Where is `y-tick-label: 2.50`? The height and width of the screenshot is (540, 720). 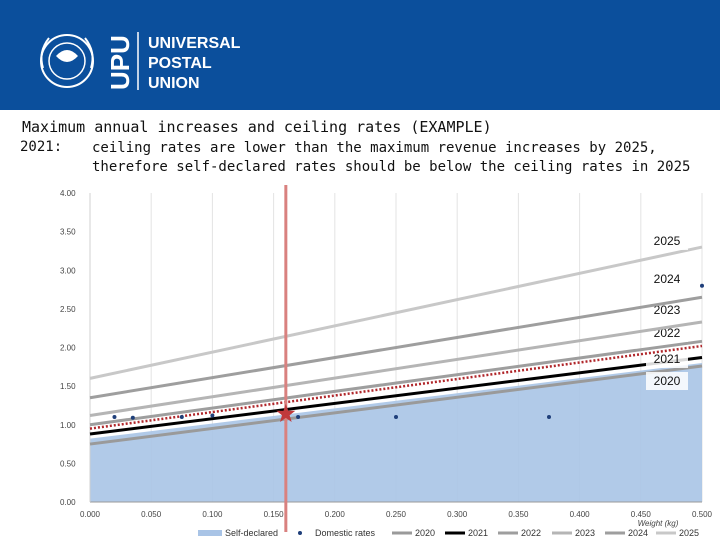
y-tick-label: 2.50 is located at coordinates (68, 309).